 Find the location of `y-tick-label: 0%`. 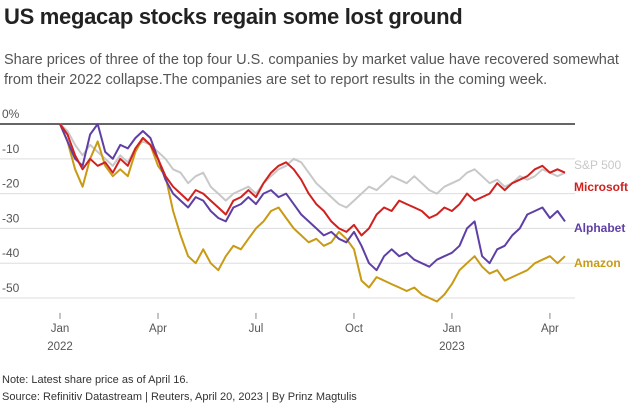

y-tick-label: 0% is located at coordinates (11, 114).